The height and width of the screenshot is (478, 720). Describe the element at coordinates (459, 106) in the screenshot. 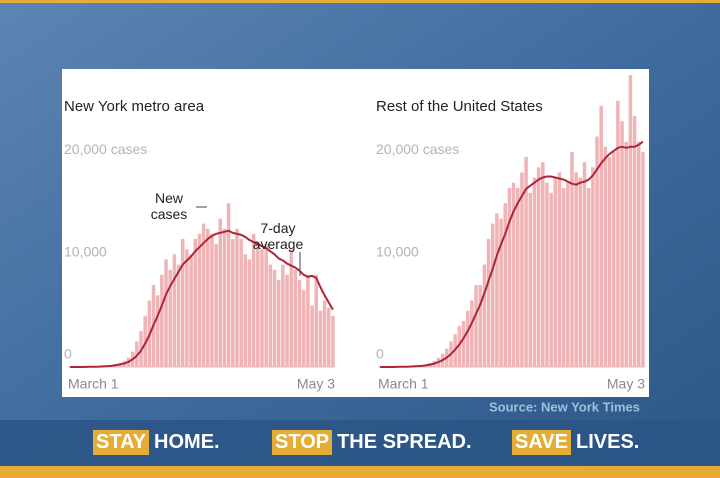

I see `chart-title: Rest of the United States` at that location.